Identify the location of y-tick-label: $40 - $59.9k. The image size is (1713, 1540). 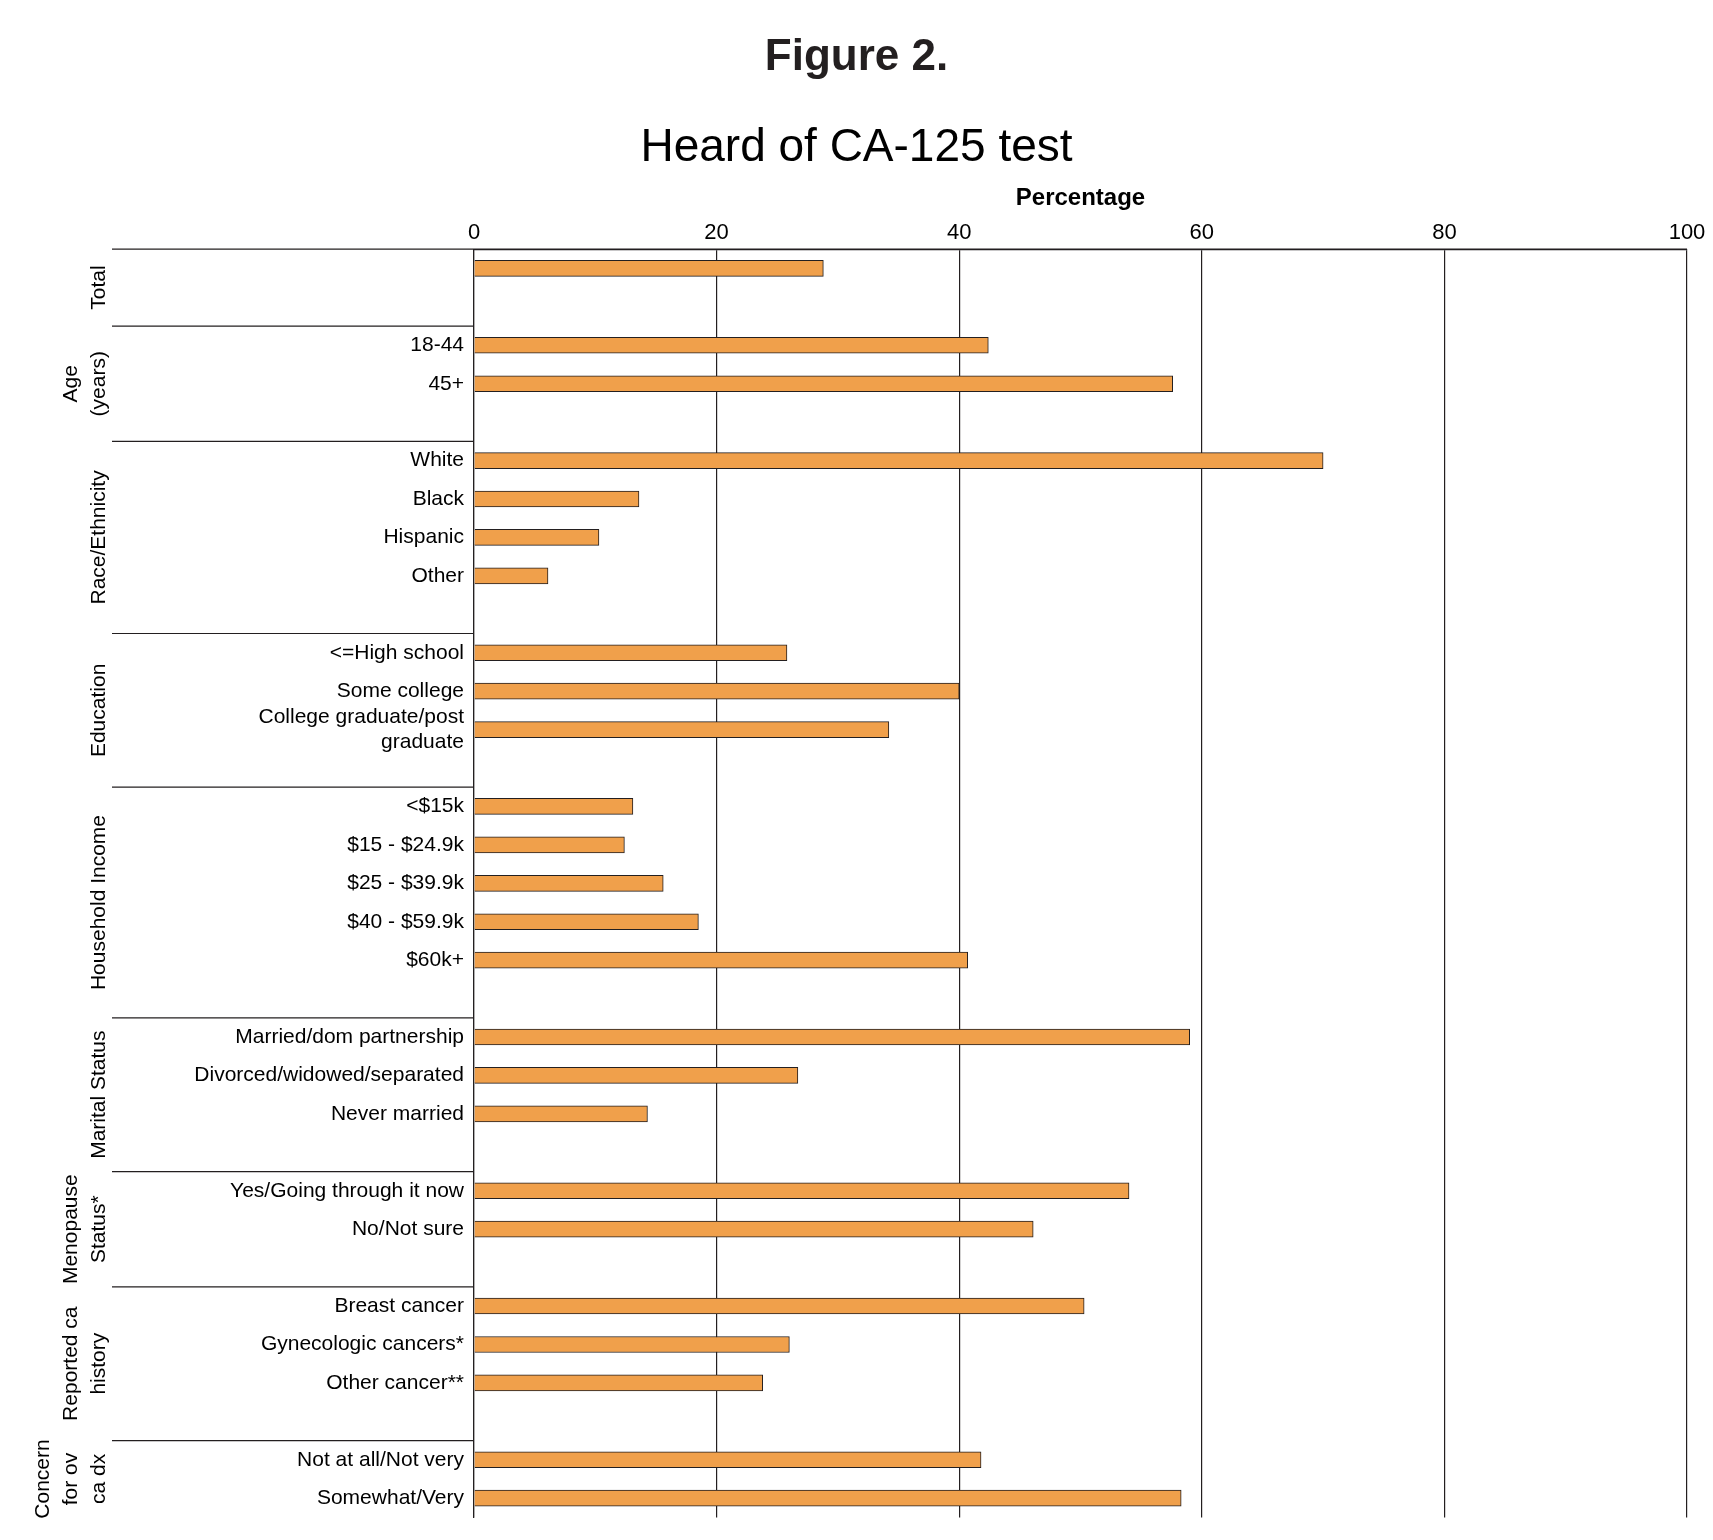
(406, 920).